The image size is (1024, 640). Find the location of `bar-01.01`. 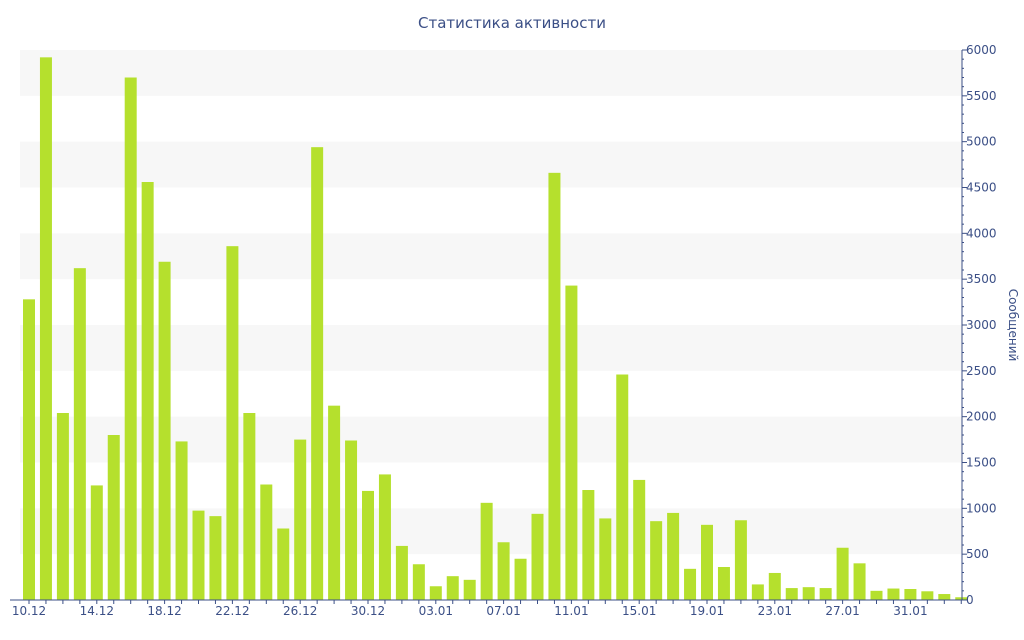

bar-01.01 is located at coordinates (401, 572).